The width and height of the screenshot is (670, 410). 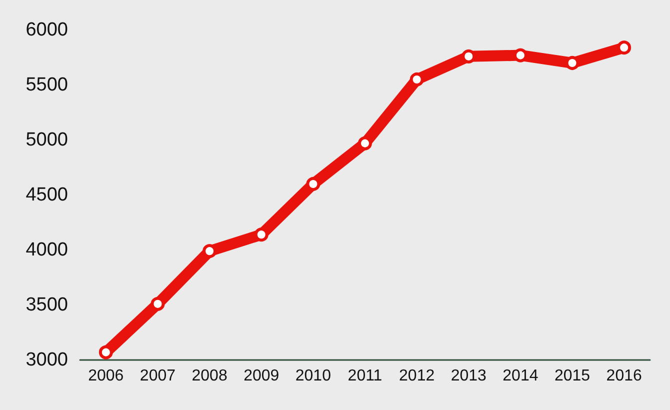 What do you see at coordinates (365, 376) in the screenshot?
I see `x-tick-label: 2011` at bounding box center [365, 376].